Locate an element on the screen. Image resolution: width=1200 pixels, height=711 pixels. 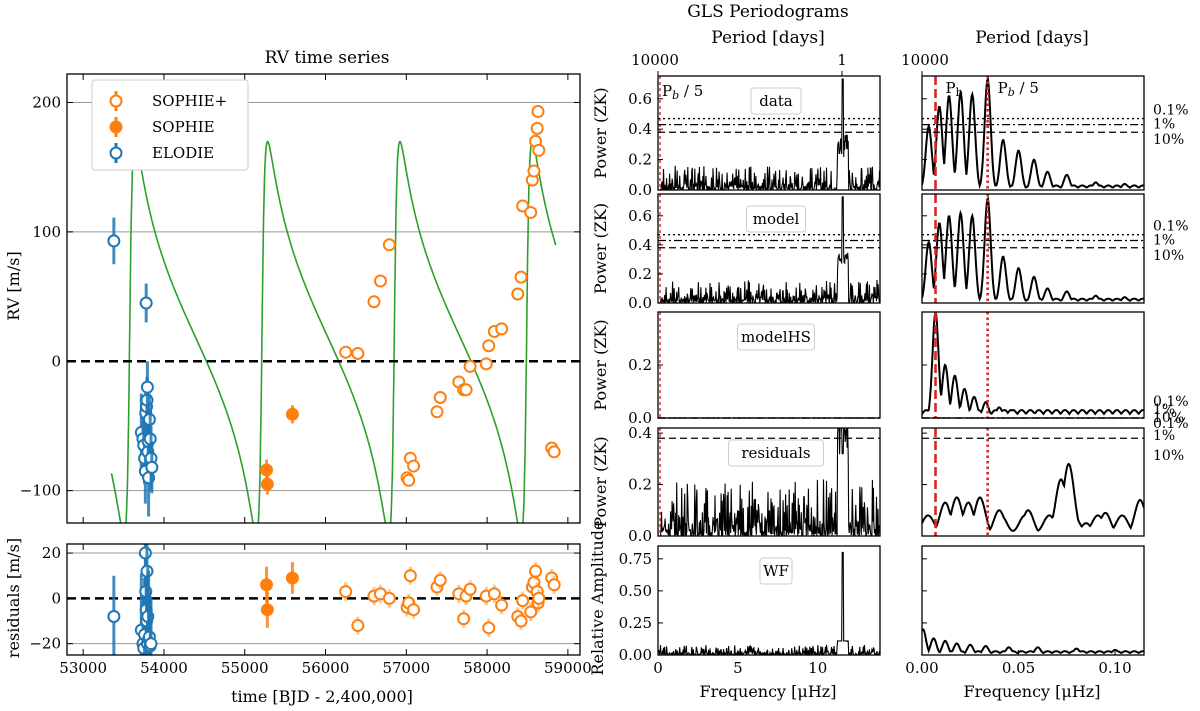
gls-ytick-label: 0.2 is located at coordinates (640, 365).